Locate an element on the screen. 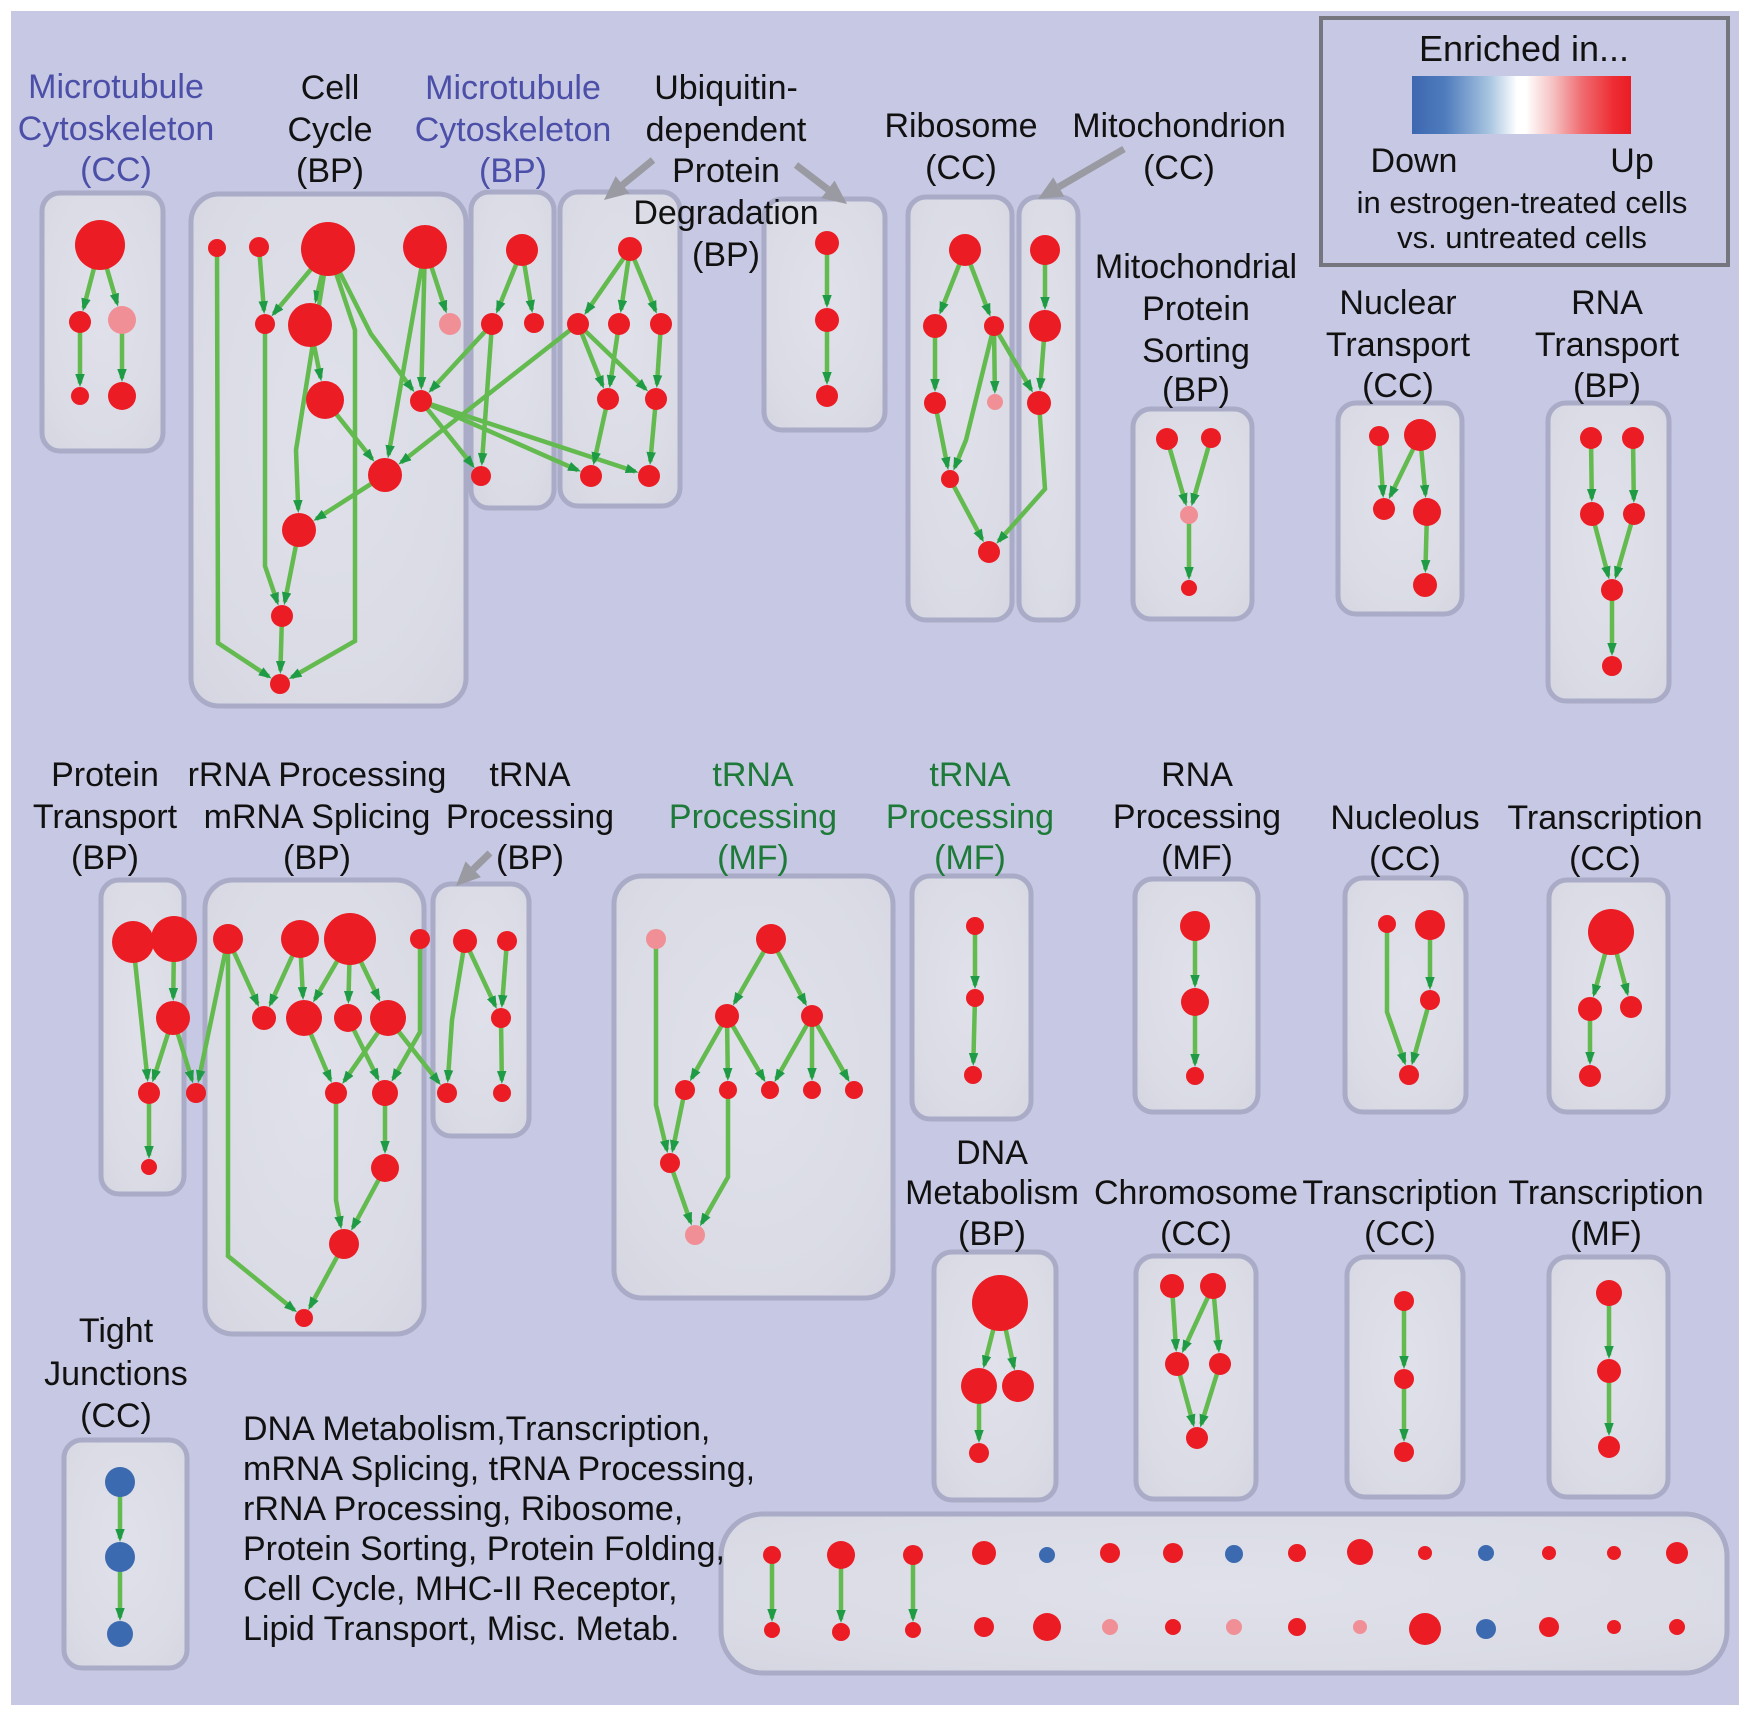 The width and height of the screenshot is (1750, 1715). svg-text:Protein Sorting, Protein Foldi: Protein Sorting, Protein Folding, is located at coordinates (484, 1549).